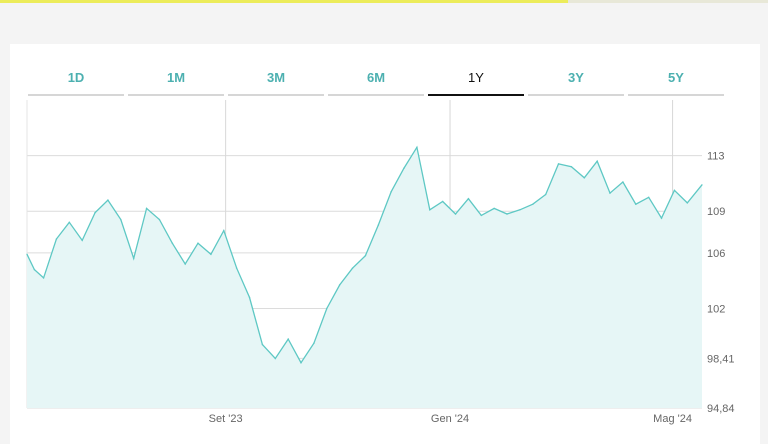 Image resolution: width=768 pixels, height=444 pixels. I want to click on tab-1m: 1M, so click(176, 81).